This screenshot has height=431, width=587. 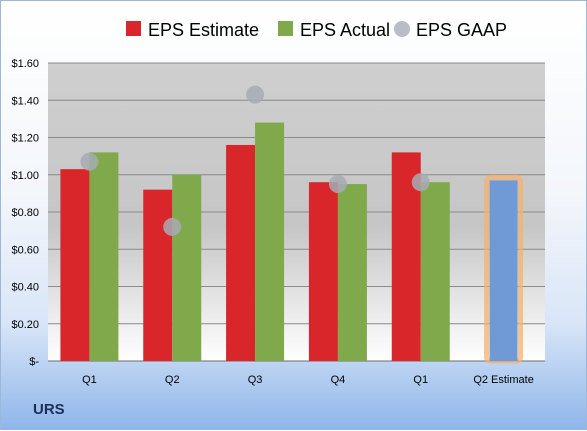 What do you see at coordinates (172, 380) in the screenshot?
I see `x-tick-label: Q2` at bounding box center [172, 380].